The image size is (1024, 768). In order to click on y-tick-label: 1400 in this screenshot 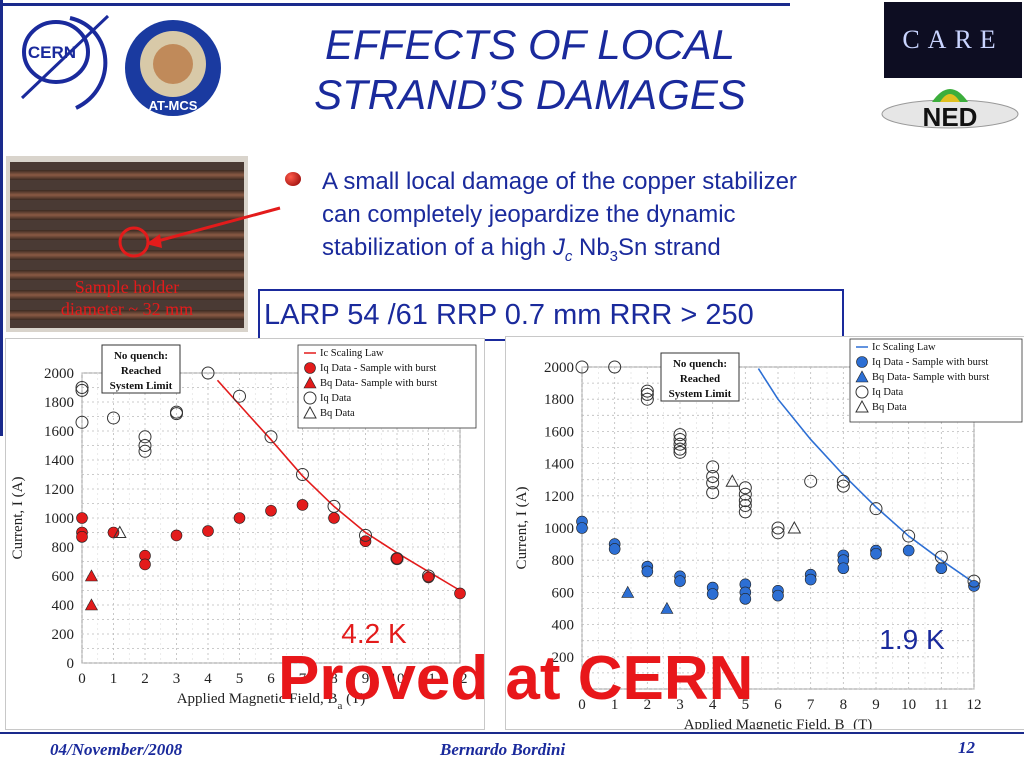, I will do `click(559, 465)`.